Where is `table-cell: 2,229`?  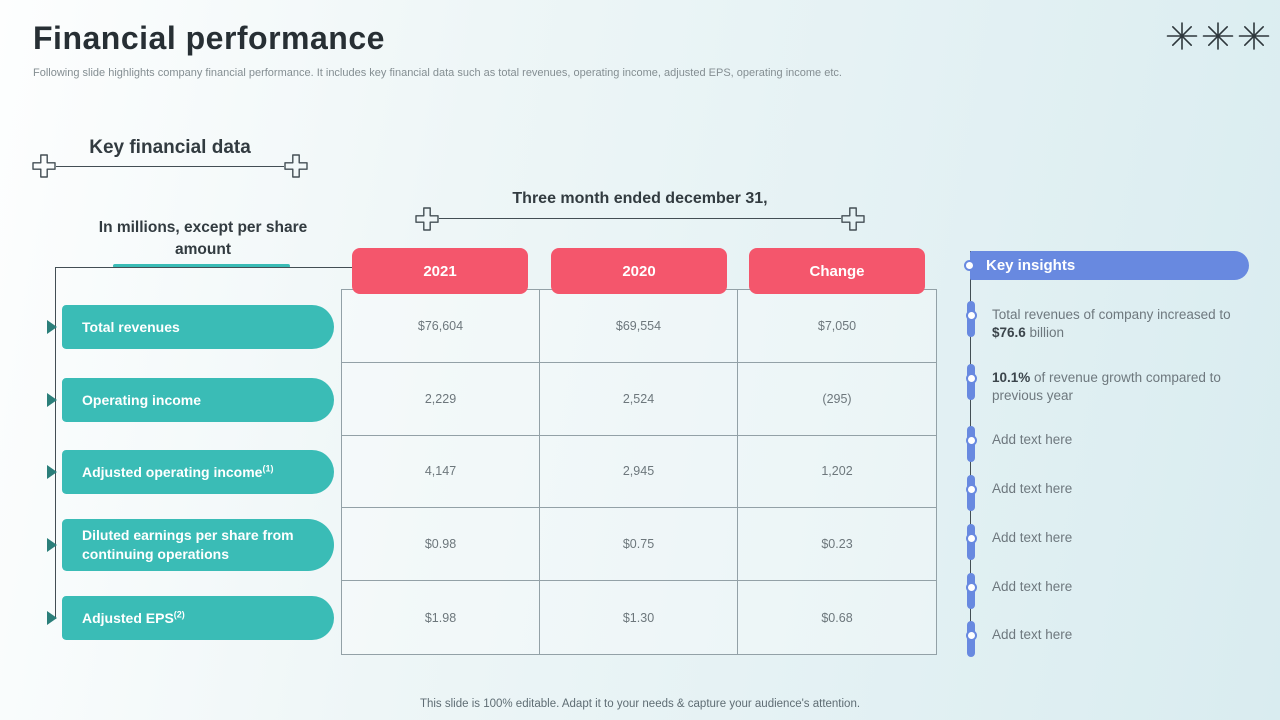 table-cell: 2,229 is located at coordinates (441, 399).